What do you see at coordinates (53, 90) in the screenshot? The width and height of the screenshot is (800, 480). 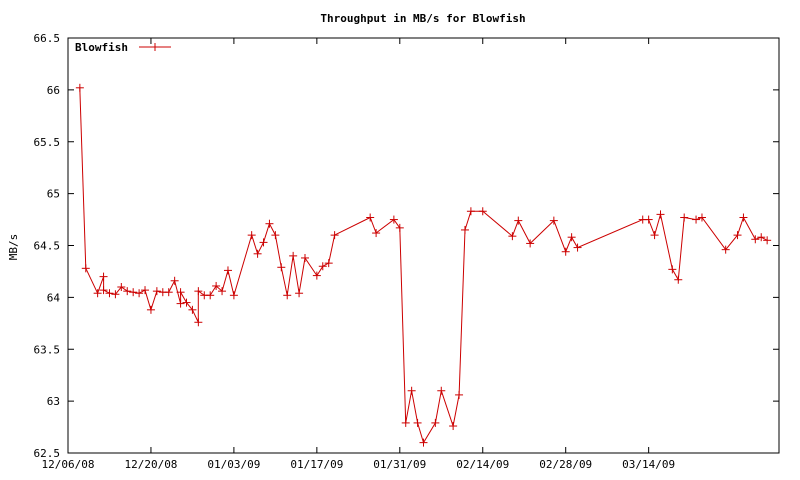 I see `y-tick-label: 66` at bounding box center [53, 90].